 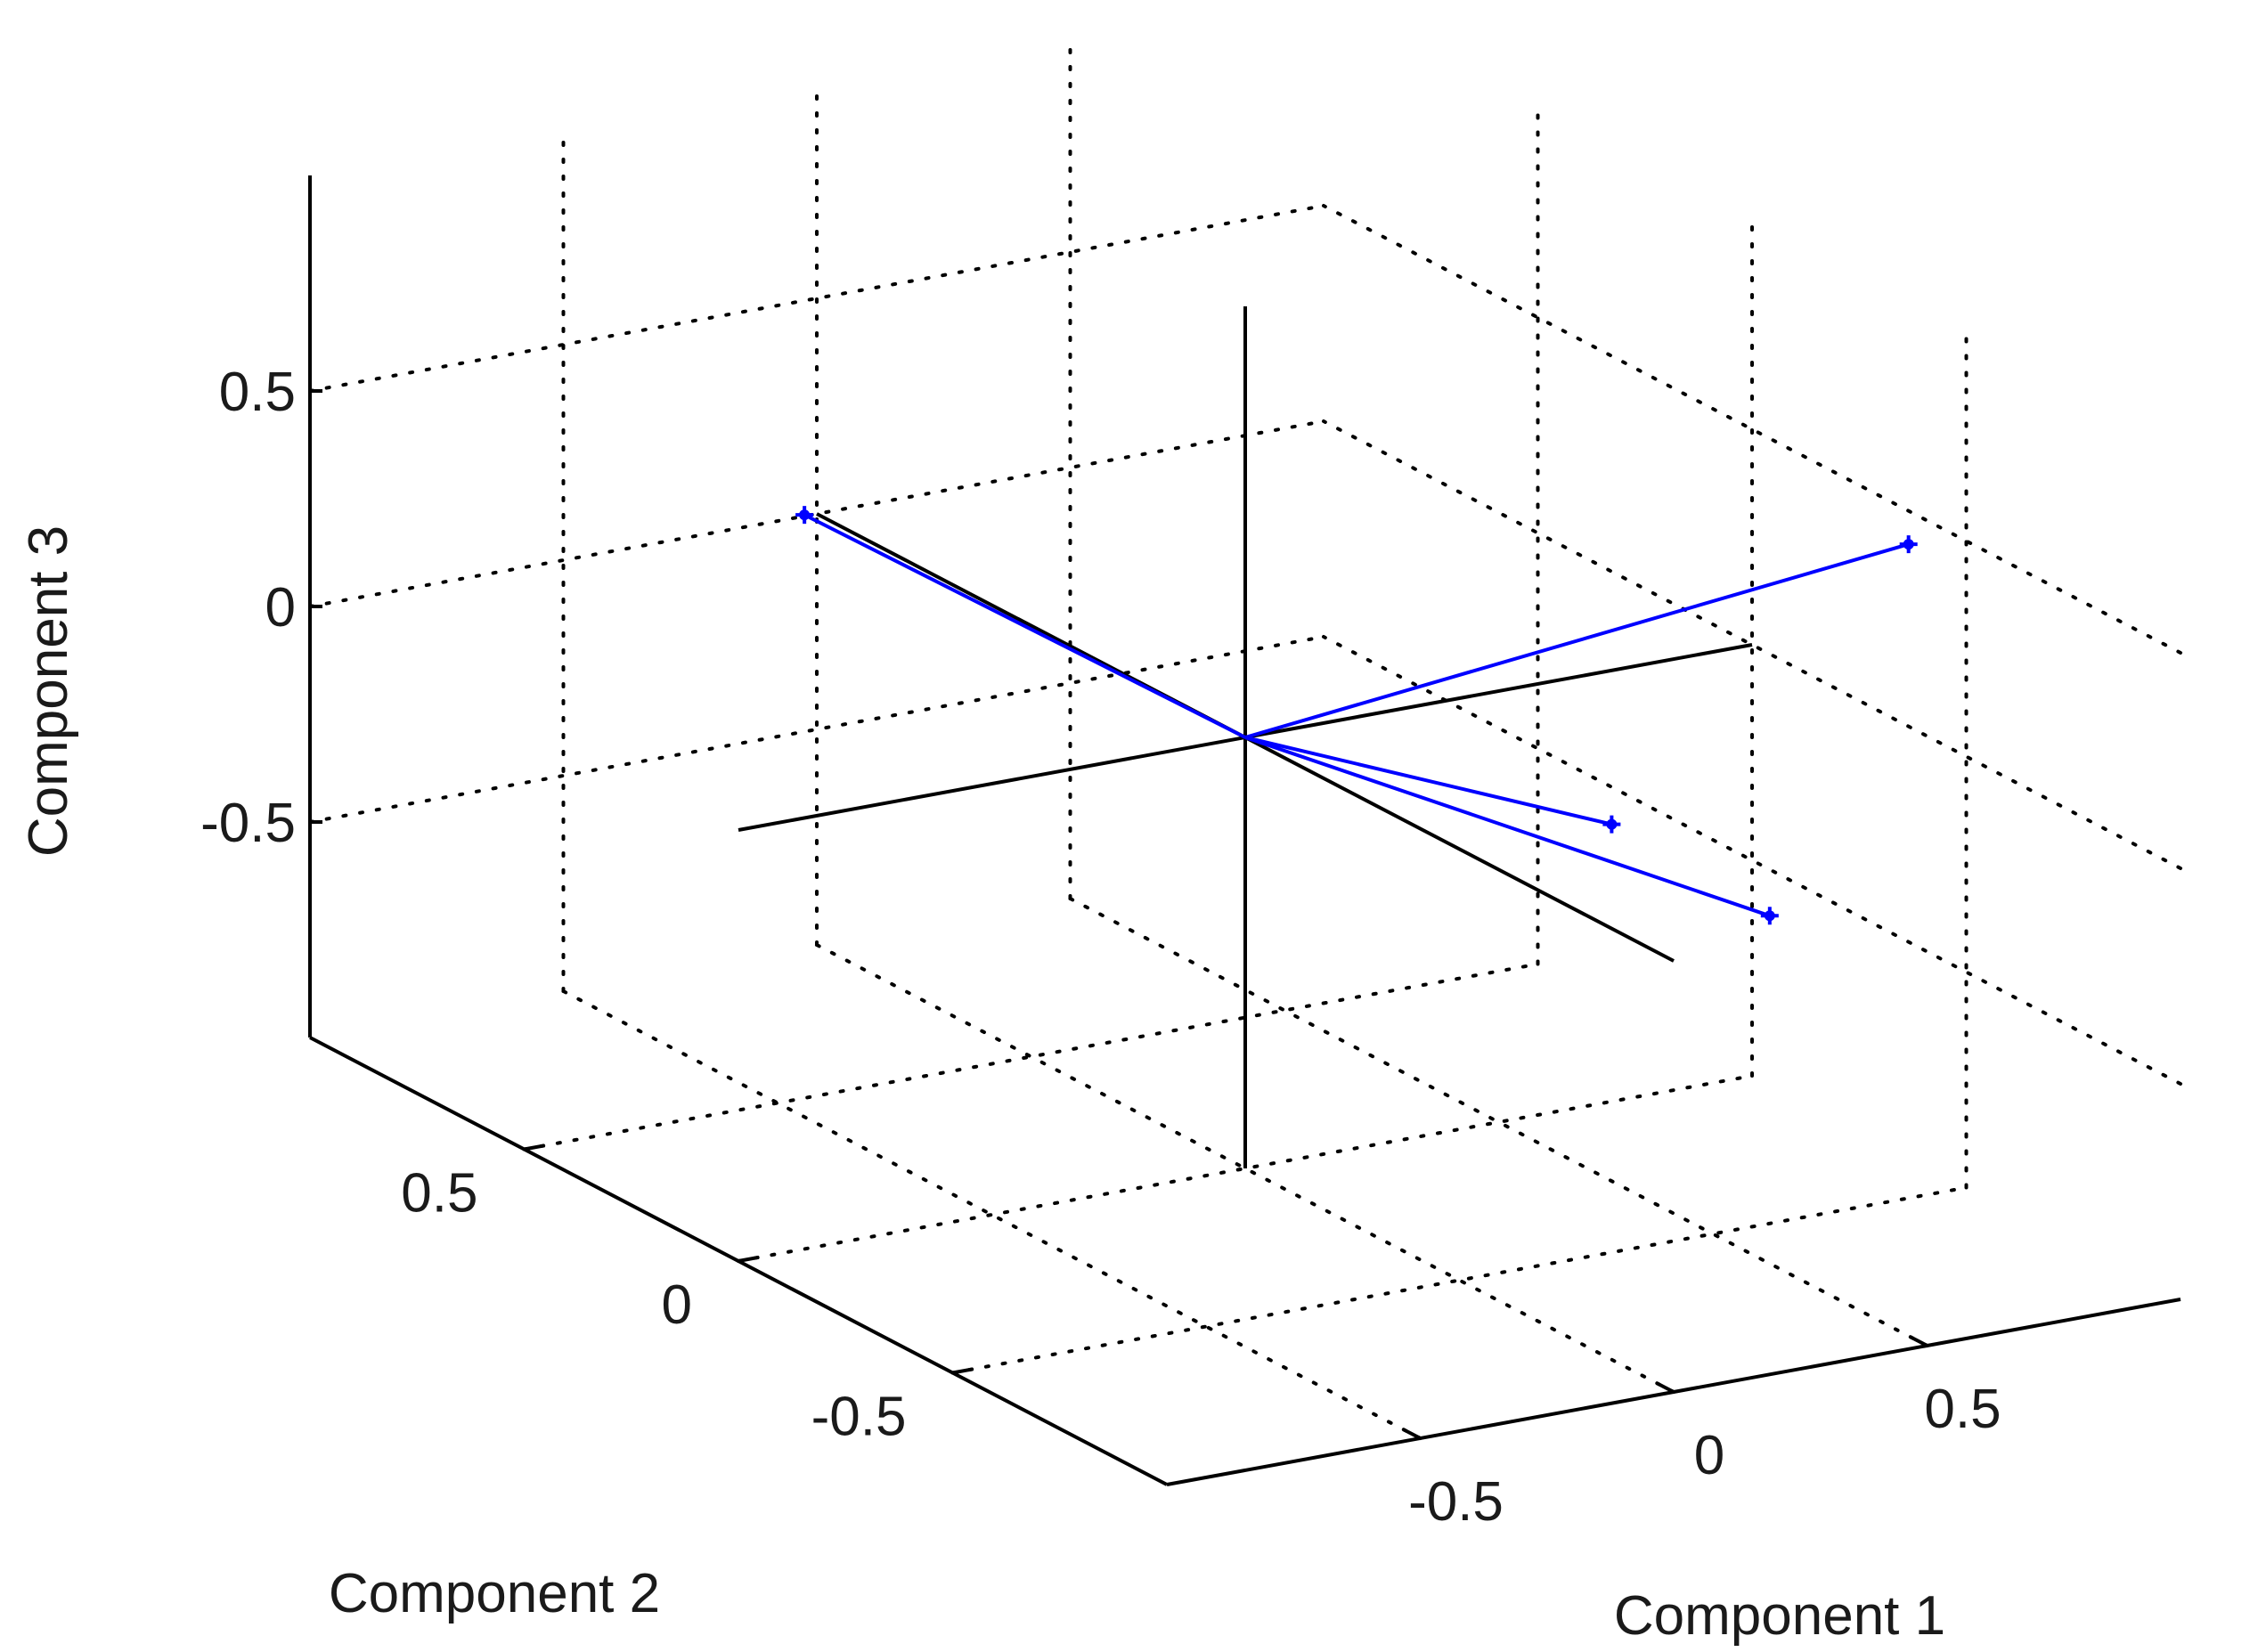 I want to click on z-tick-label: -0.5, so click(x=248, y=823).